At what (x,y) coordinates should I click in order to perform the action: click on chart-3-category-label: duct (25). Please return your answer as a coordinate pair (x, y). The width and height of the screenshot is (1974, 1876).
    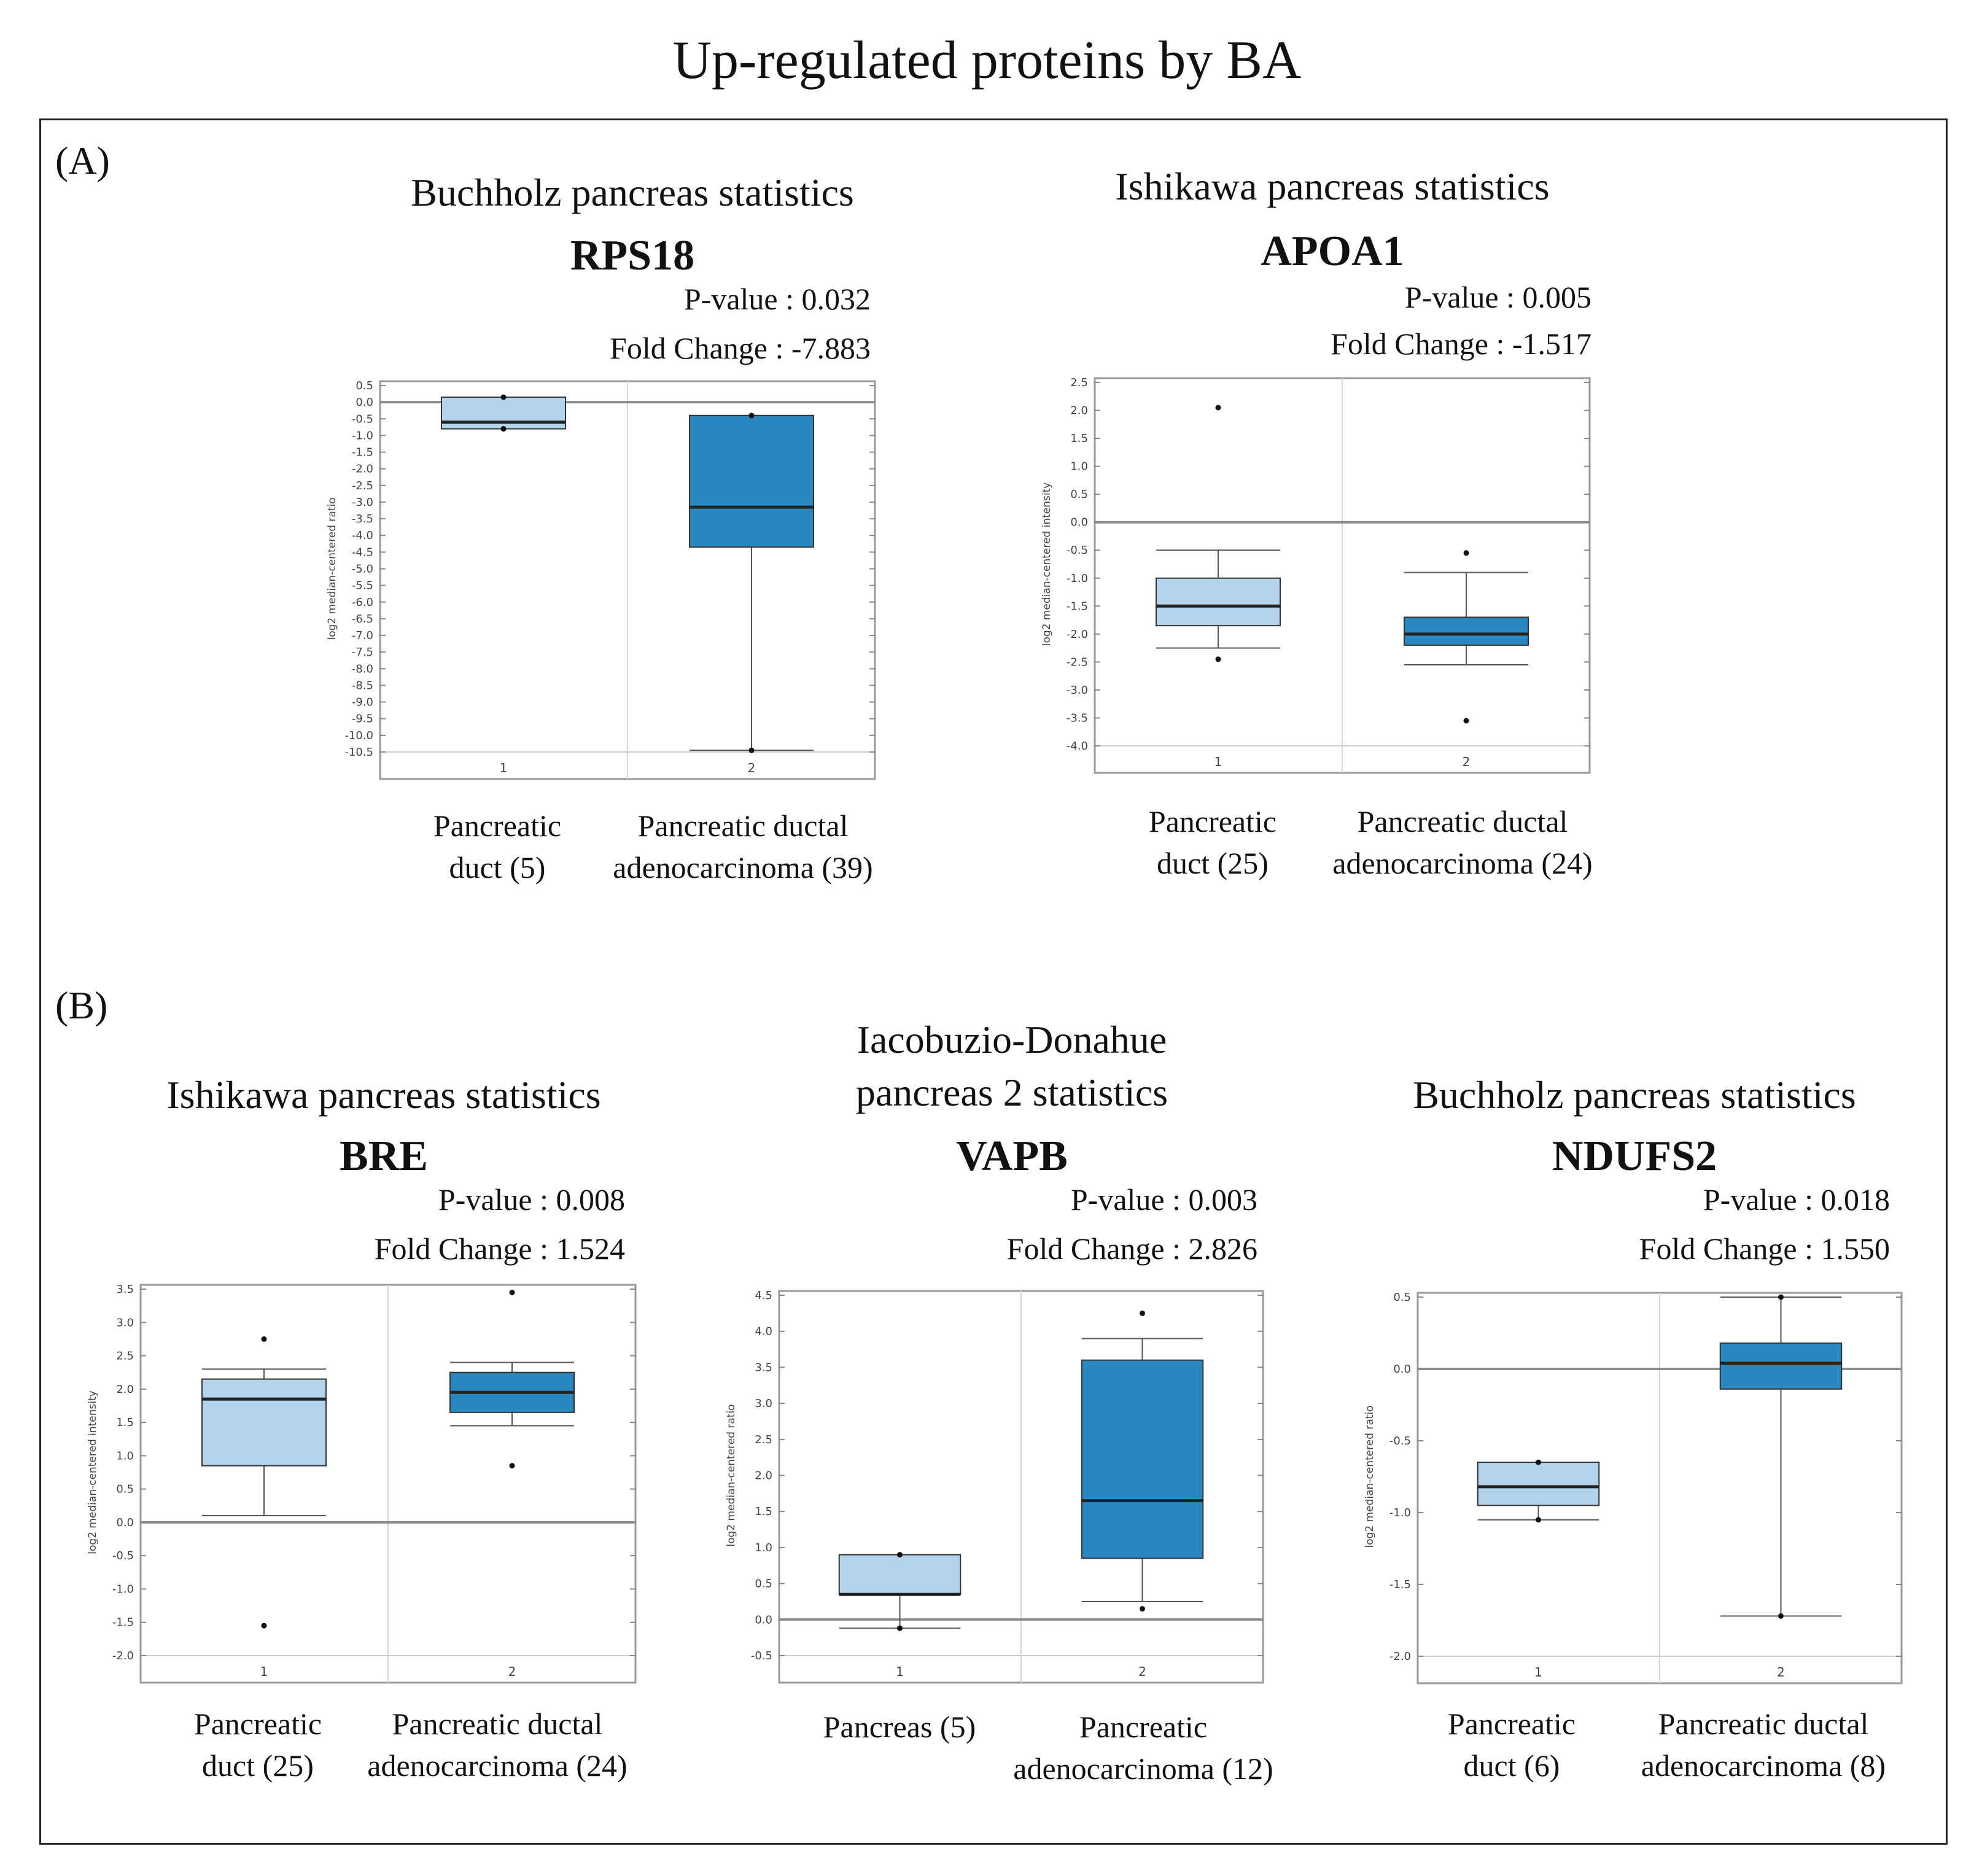
    Looking at the image, I should click on (258, 1765).